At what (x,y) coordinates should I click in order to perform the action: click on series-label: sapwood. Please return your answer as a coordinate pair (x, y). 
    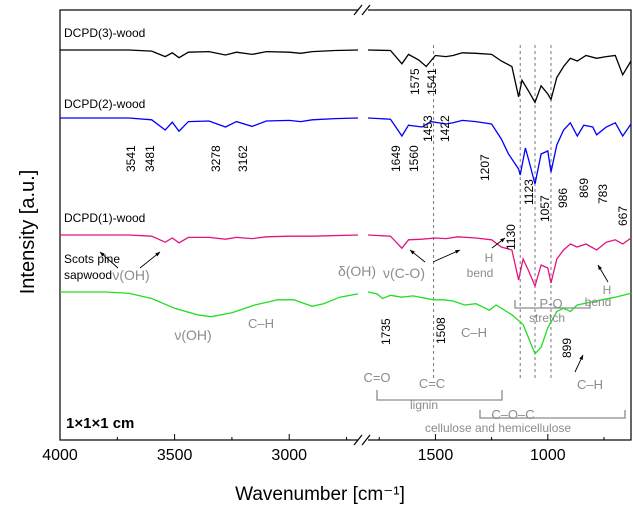
    Looking at the image, I should click on (88, 275).